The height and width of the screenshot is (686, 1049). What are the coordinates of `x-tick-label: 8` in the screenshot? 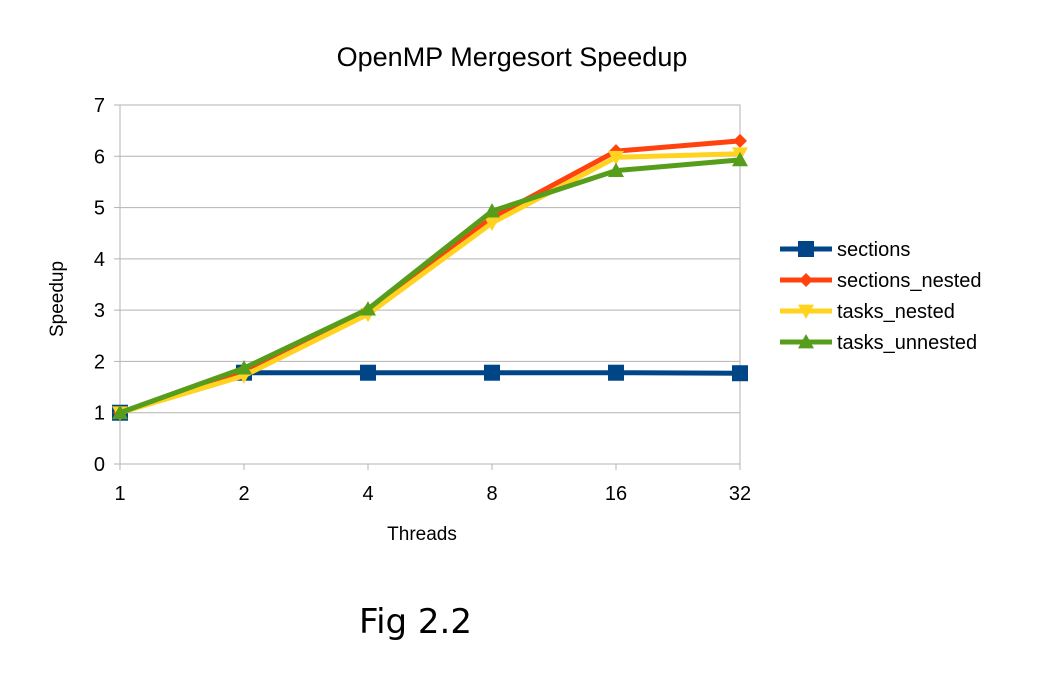 It's located at (491, 494).